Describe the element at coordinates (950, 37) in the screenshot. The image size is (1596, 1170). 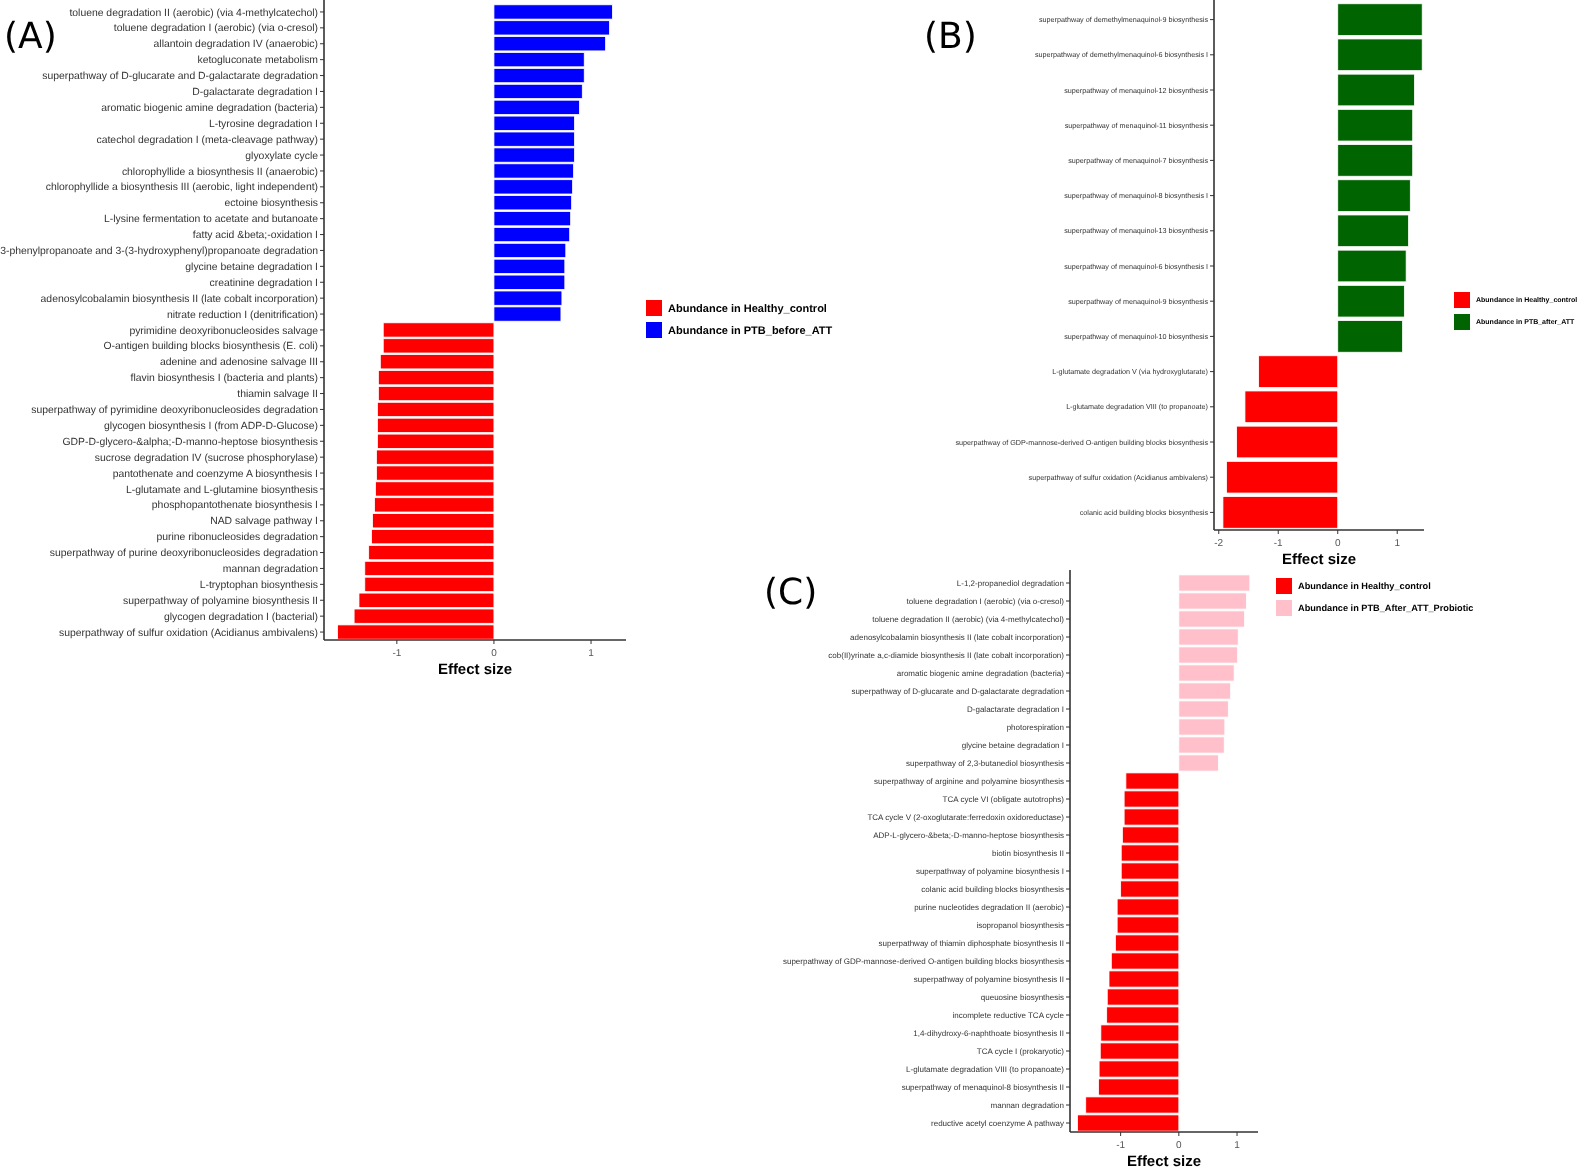
I see `text: (B)` at that location.